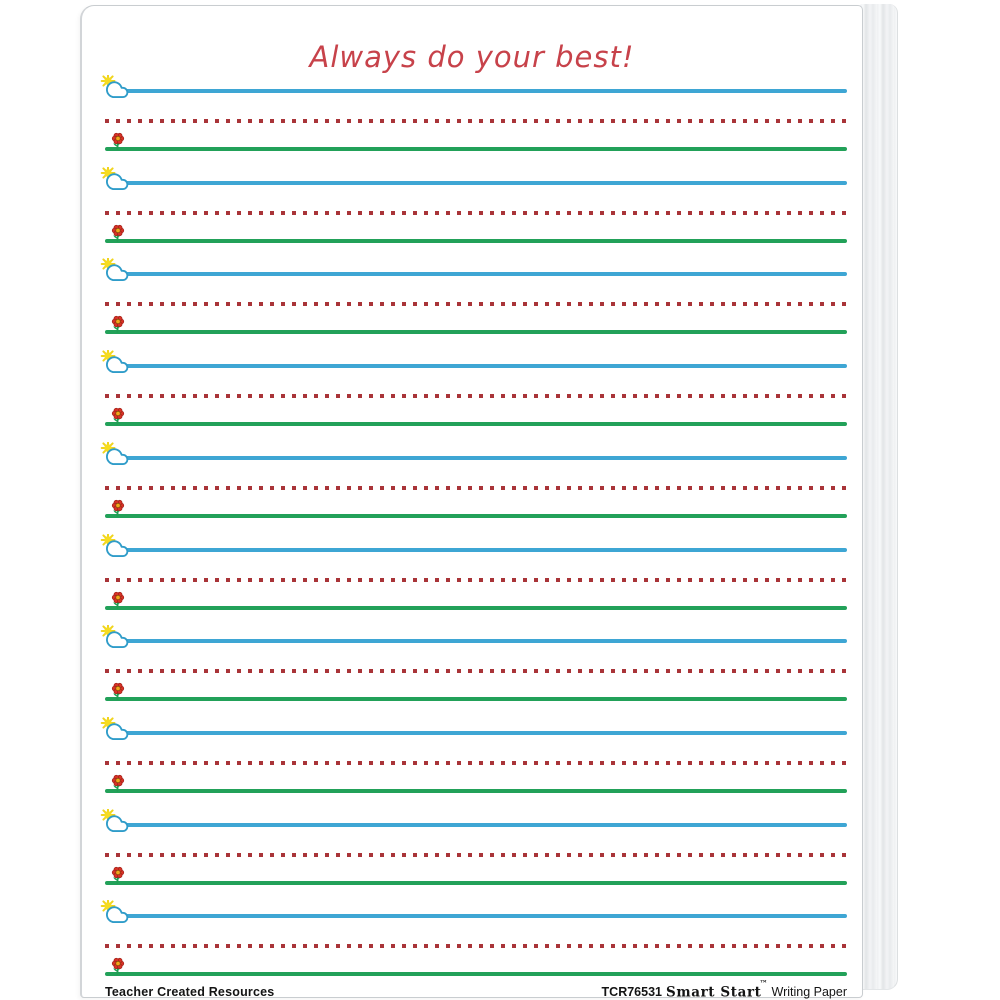 The image size is (1000, 1000). I want to click on paper-stack-edge, so click(879, 497).